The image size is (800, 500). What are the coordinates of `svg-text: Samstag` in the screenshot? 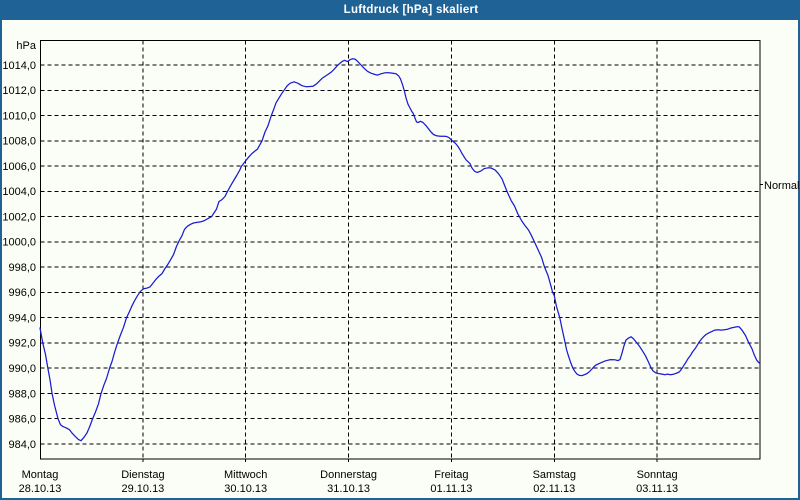 It's located at (554, 475).